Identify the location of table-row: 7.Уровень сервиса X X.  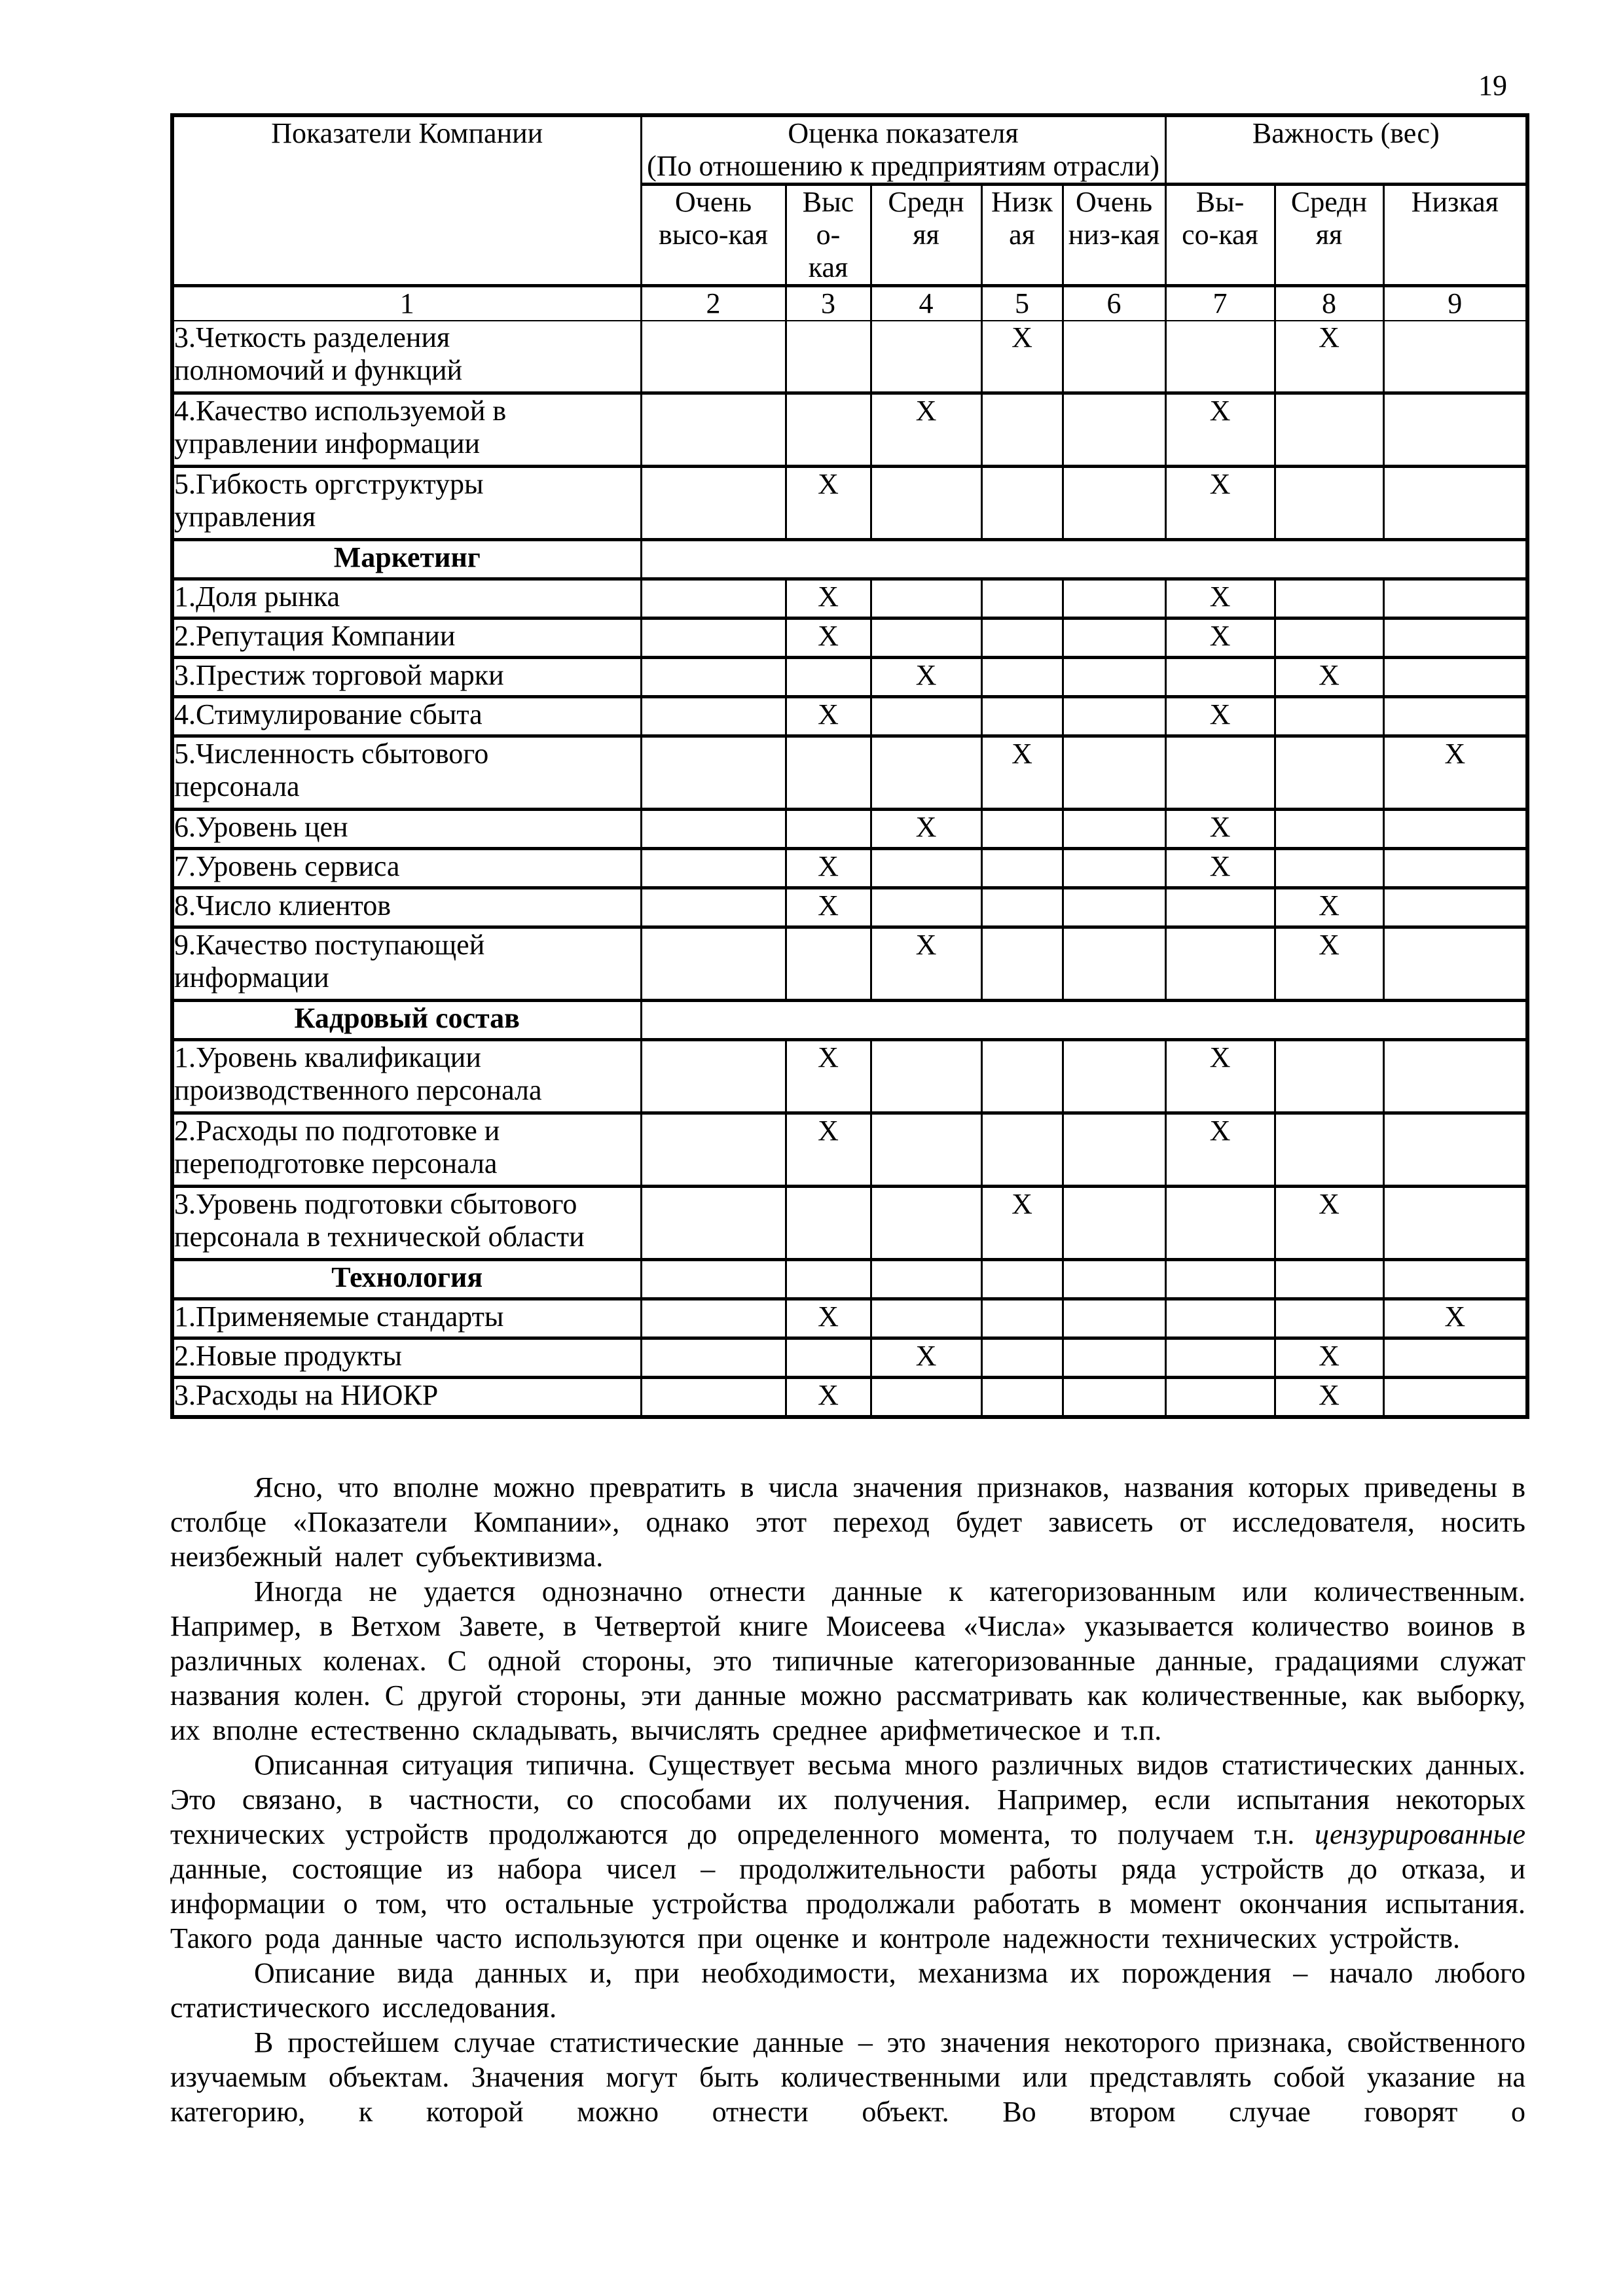
(850, 868).